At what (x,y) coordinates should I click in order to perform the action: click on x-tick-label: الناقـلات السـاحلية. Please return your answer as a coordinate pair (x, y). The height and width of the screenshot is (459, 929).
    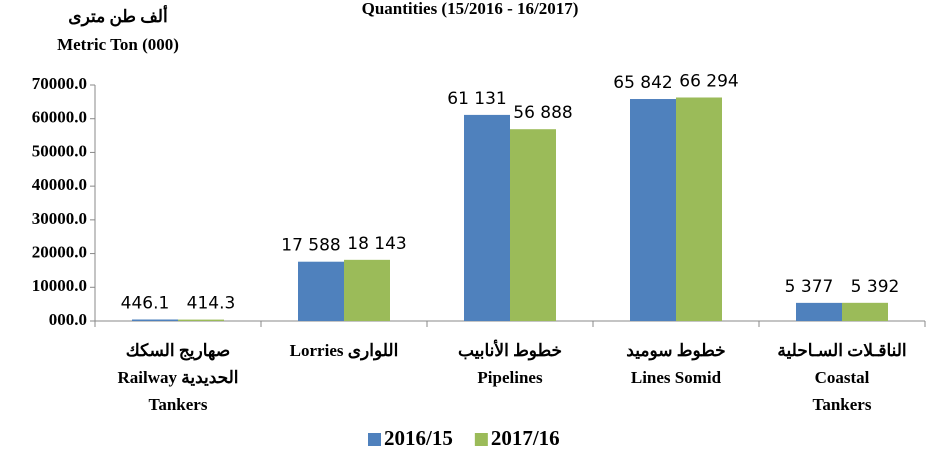
    Looking at the image, I should click on (841, 350).